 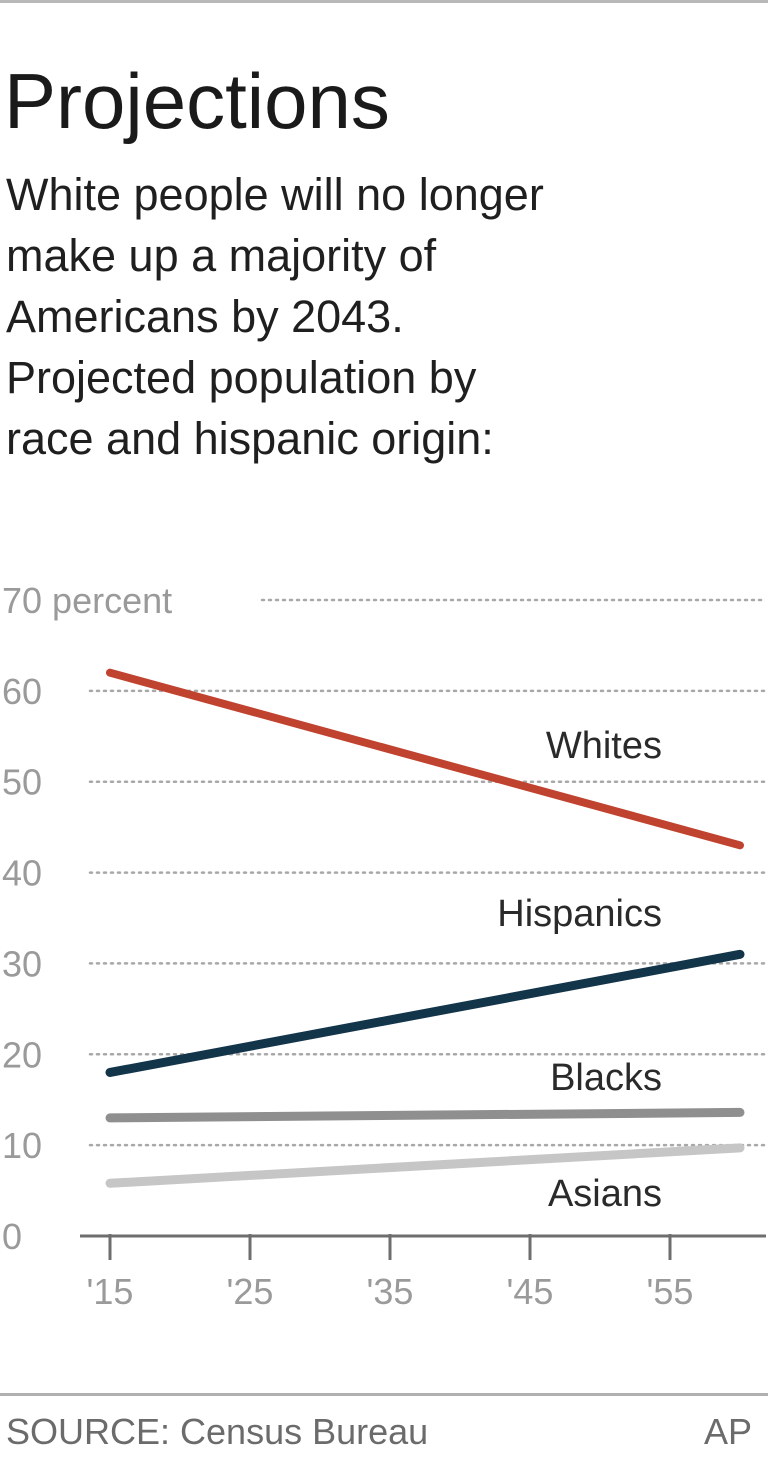 What do you see at coordinates (110, 1291) in the screenshot?
I see `x-tick-label: '15` at bounding box center [110, 1291].